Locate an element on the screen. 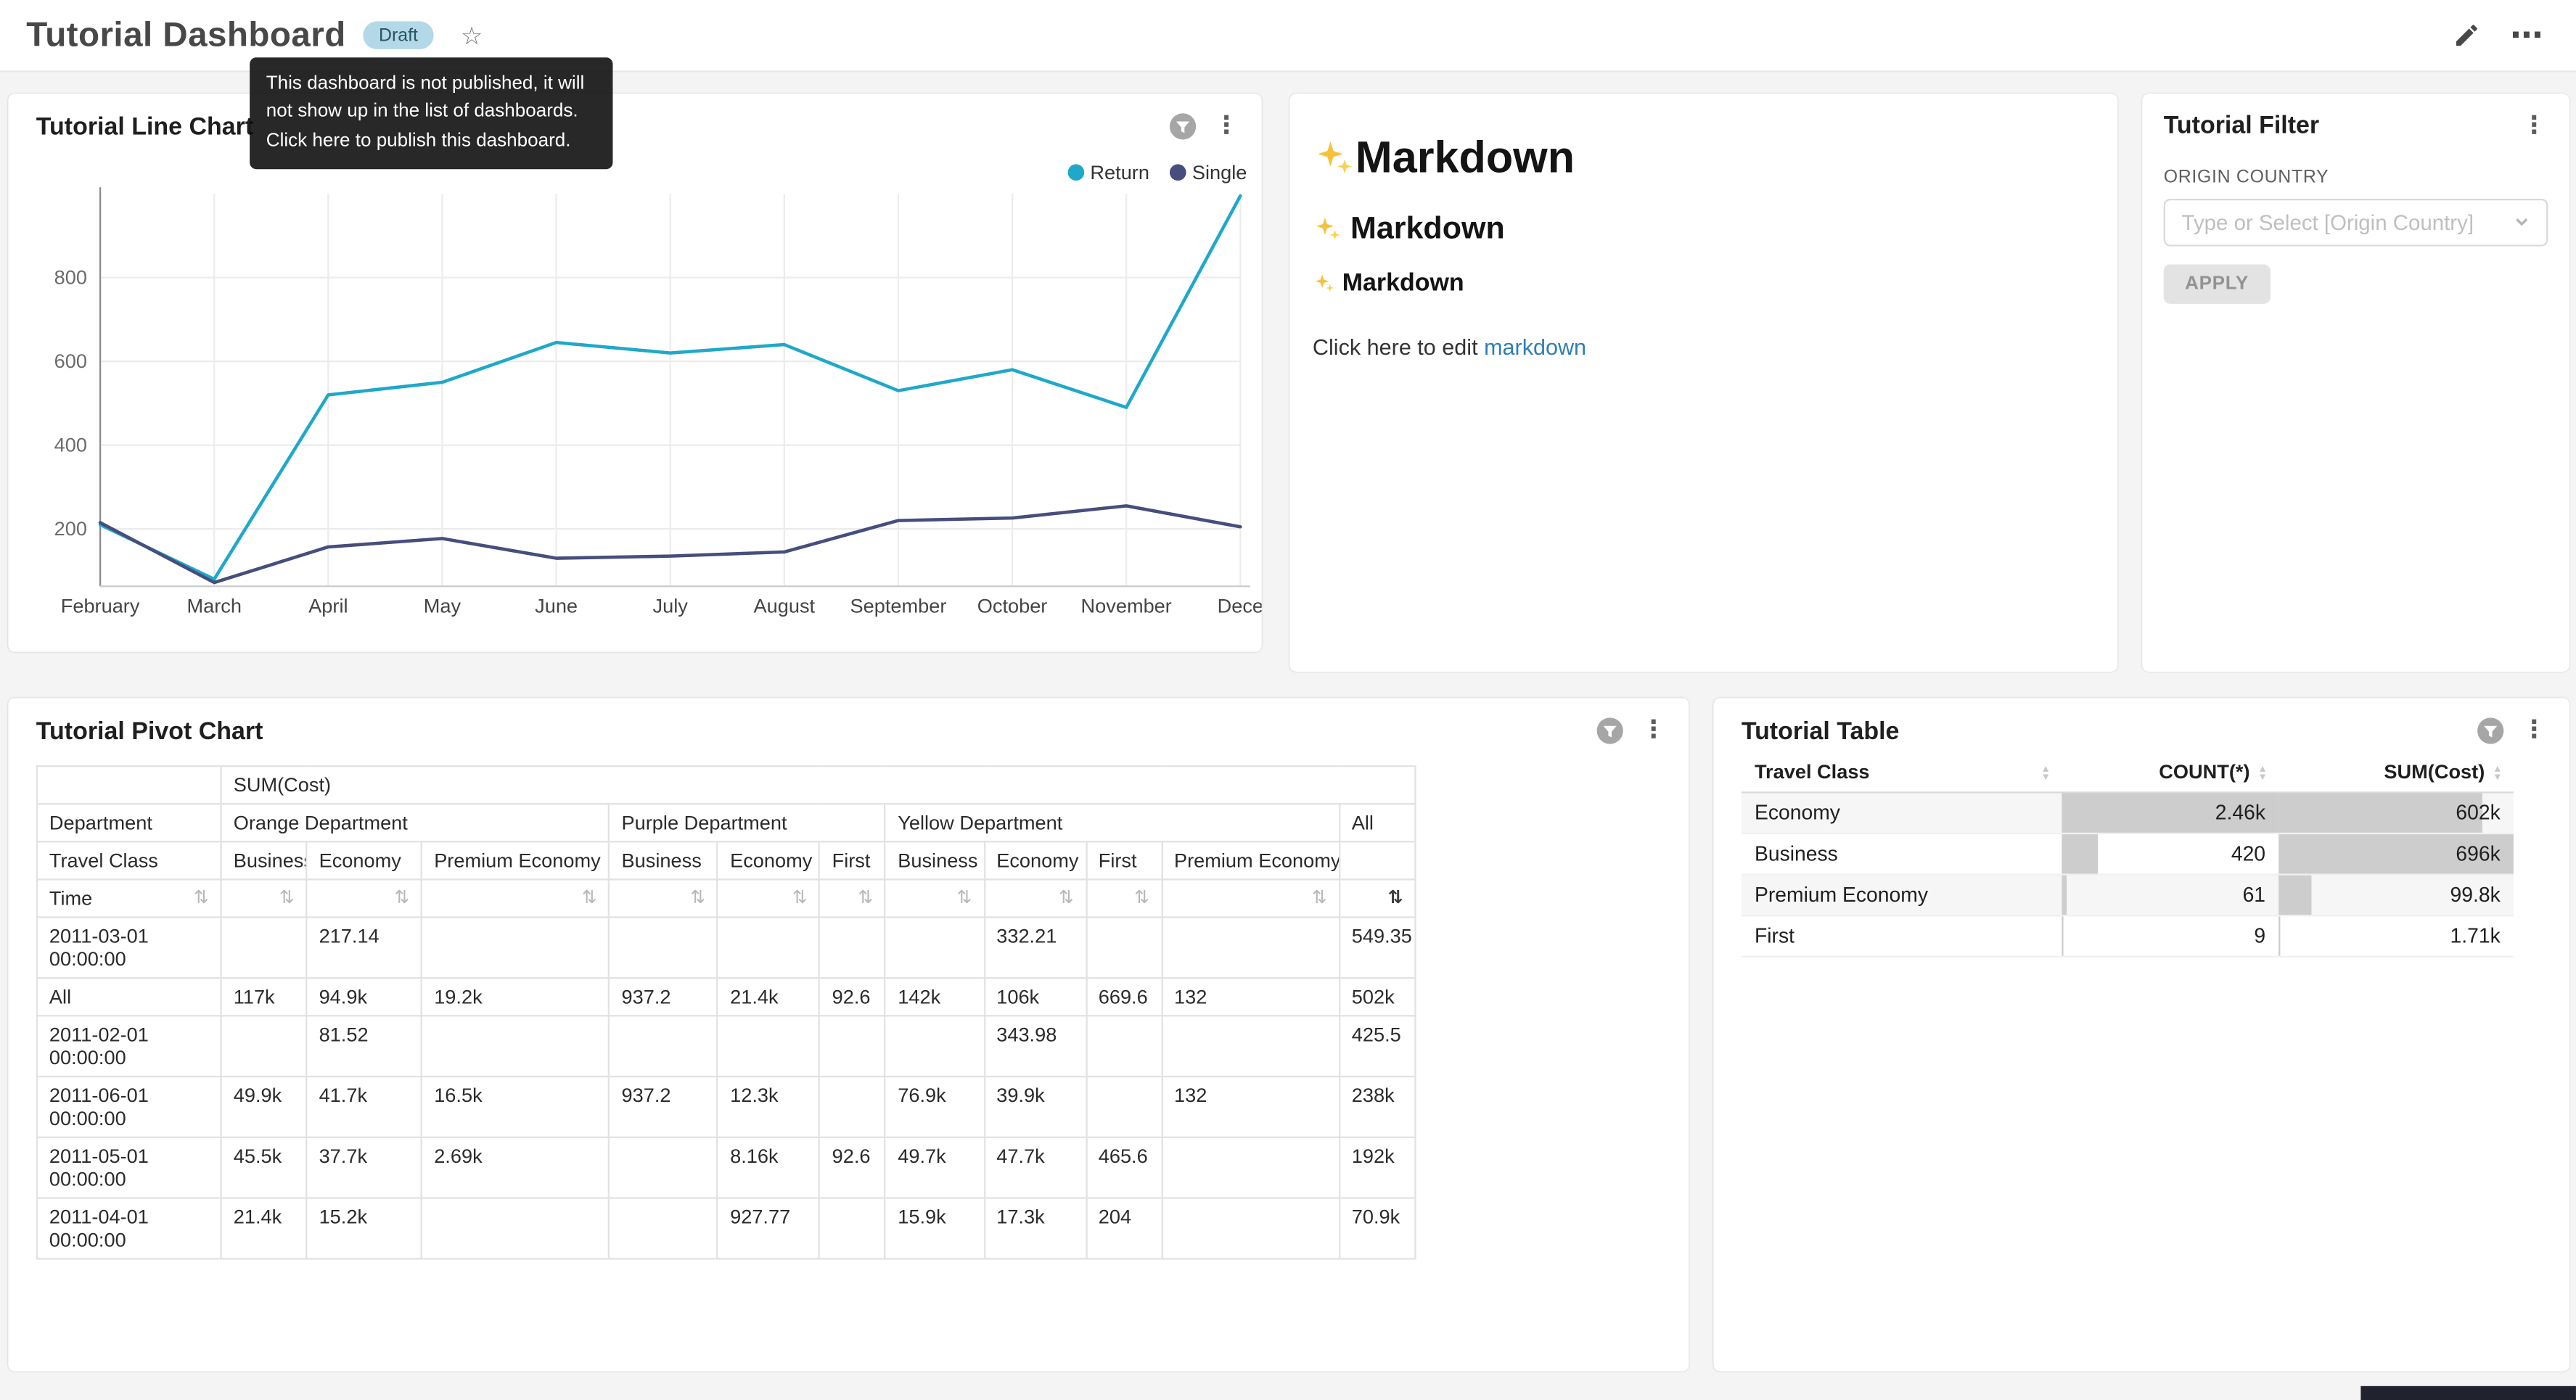 The height and width of the screenshot is (1400, 2576). pivot-row-label: 2011-06-01 00:00:00 is located at coordinates (129, 1106).